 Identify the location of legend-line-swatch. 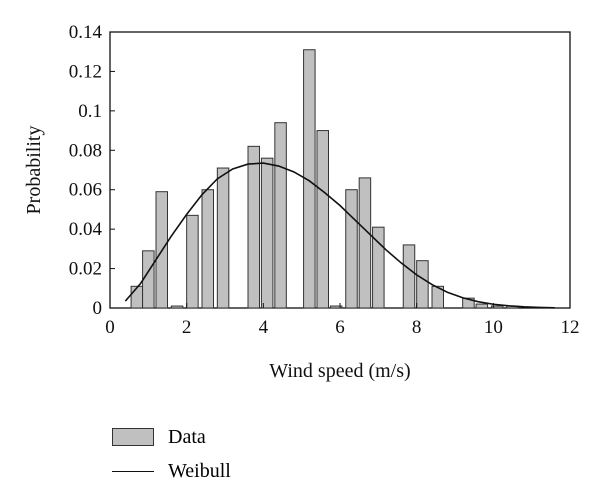
(133, 471).